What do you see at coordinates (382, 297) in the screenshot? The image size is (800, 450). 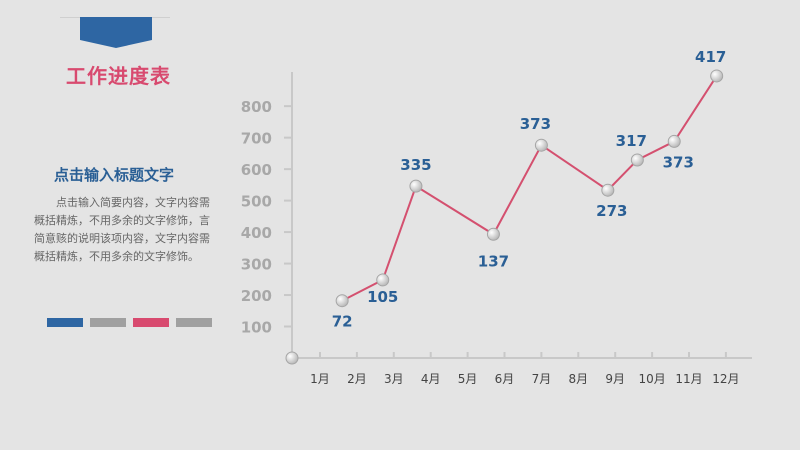 I see `data-label: 105` at bounding box center [382, 297].